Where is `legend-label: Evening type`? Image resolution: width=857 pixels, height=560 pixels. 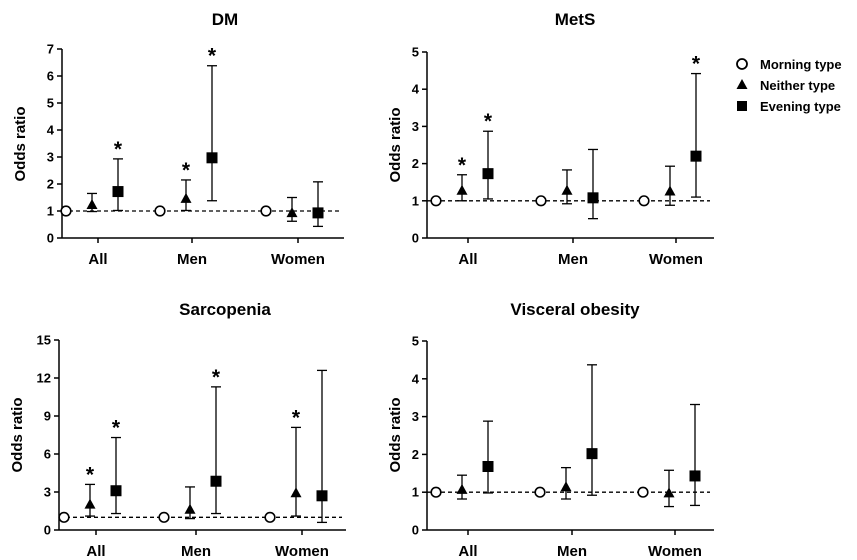
legend-label: Evening type is located at coordinates (800, 106).